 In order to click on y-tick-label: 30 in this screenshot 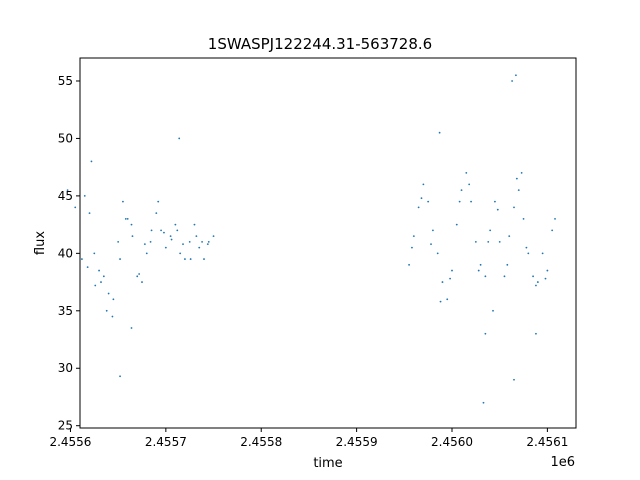, I will do `click(65, 368)`.